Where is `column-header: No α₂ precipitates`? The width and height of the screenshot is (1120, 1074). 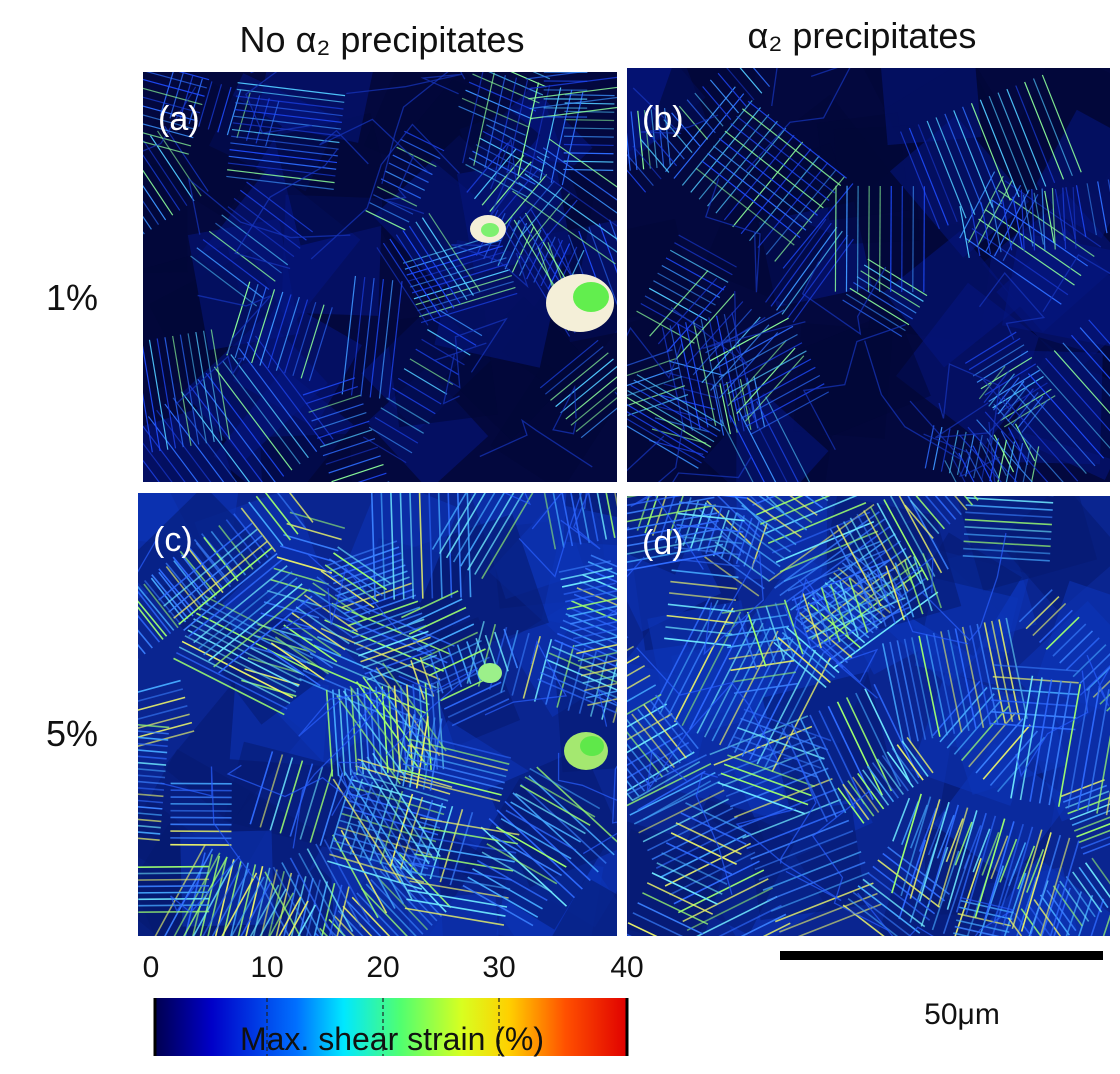
column-header: No α₂ precipitates is located at coordinates (382, 39).